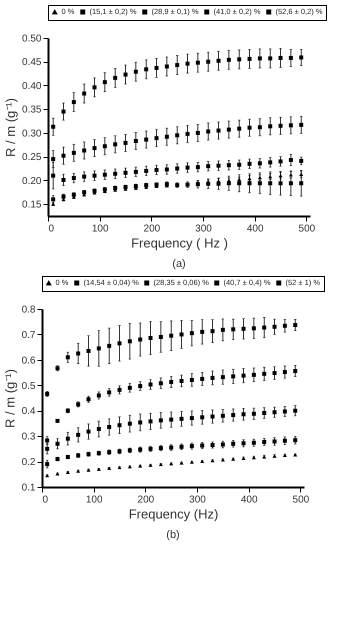 Image resolution: width=359 pixels, height=635 pixels. I want to click on y-tick-label: 0.20, so click(32, 181).